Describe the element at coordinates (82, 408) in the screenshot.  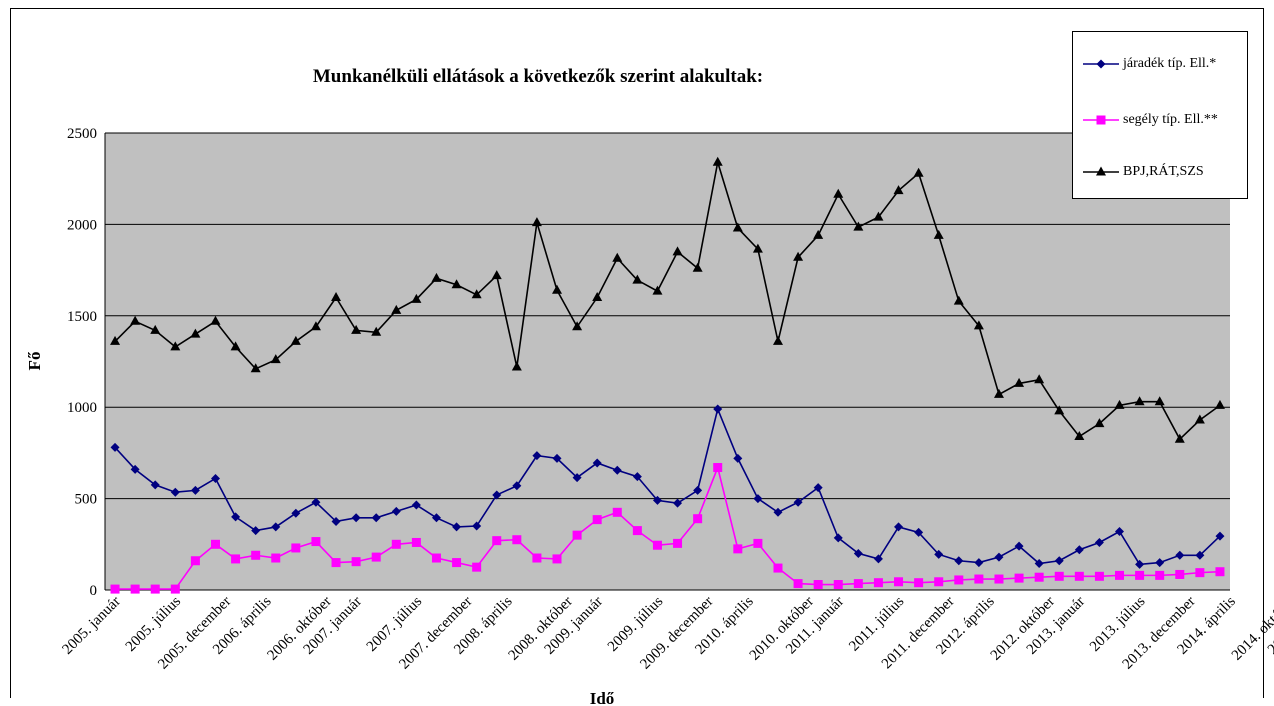
I see `y-tick-label: 1000` at that location.